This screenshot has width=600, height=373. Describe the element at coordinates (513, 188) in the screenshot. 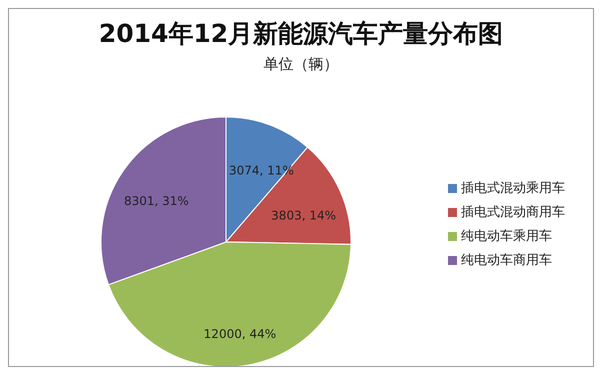

I see `legend-label: 插电式混动乘用车` at that location.